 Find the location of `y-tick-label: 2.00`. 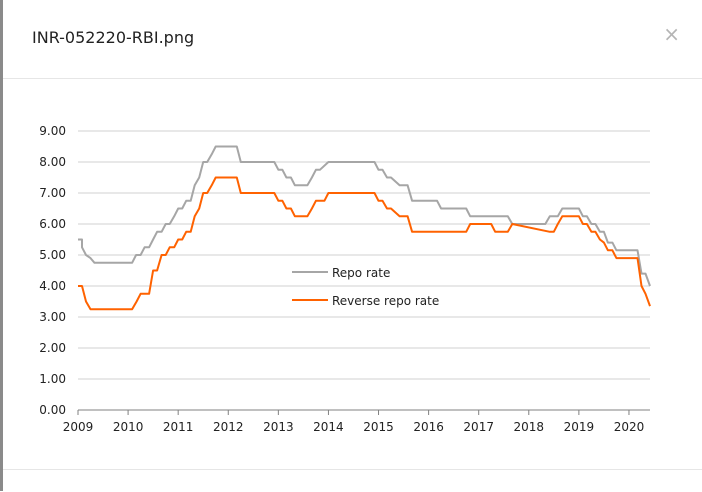

y-tick-label: 2.00 is located at coordinates (52, 348).